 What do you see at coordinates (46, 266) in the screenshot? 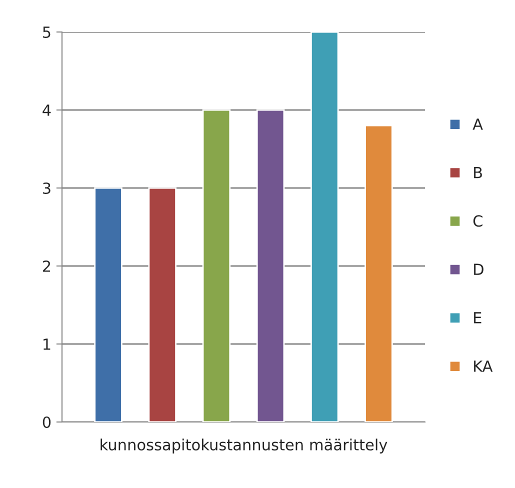
I see `y-tick-label: 2` at bounding box center [46, 266].